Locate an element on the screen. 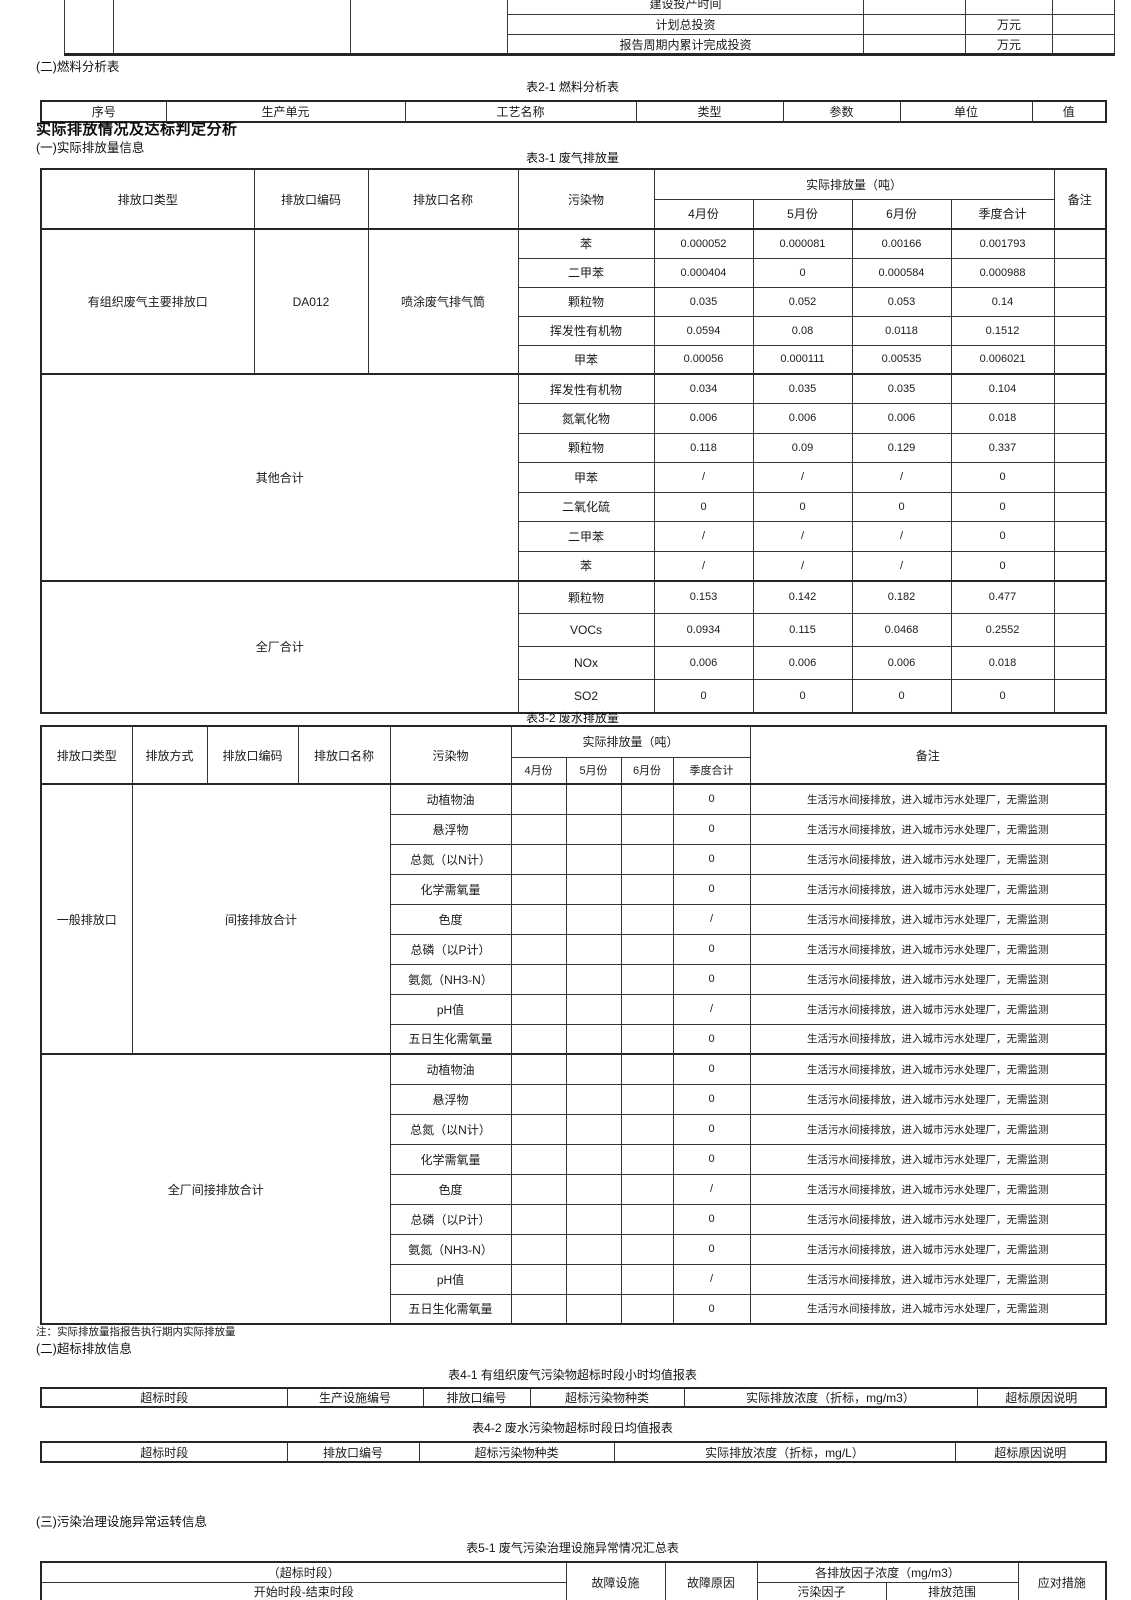 The height and width of the screenshot is (1600, 1131). table-row: 建设投产时间 is located at coordinates (589, 27).